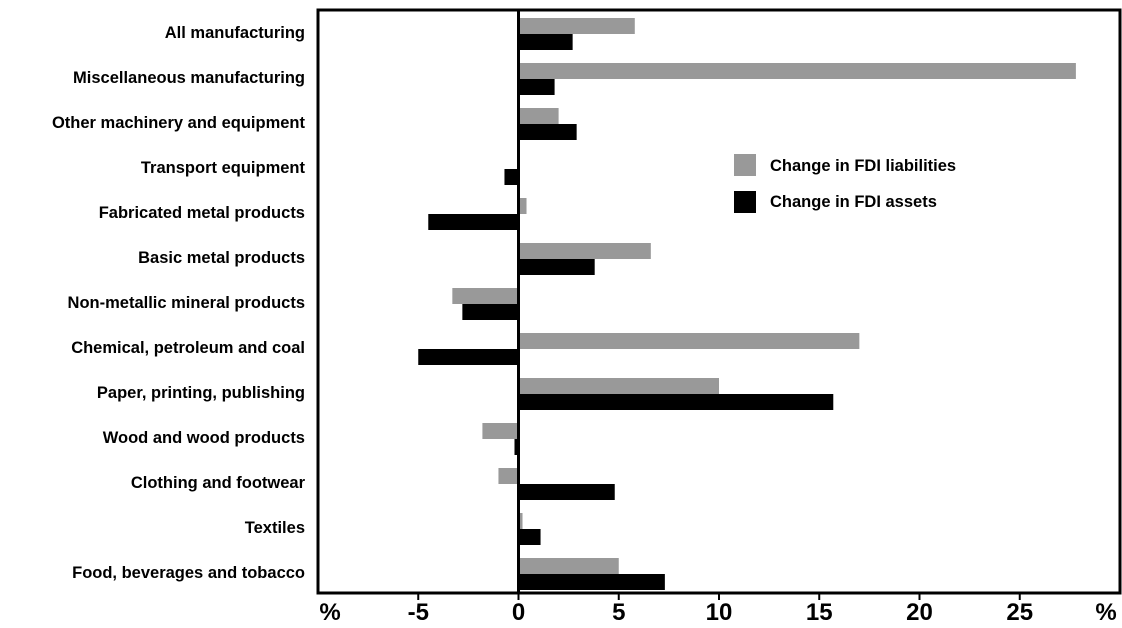 Image resolution: width=1122 pixels, height=628 pixels. I want to click on x-tick-label: 5, so click(618, 612).